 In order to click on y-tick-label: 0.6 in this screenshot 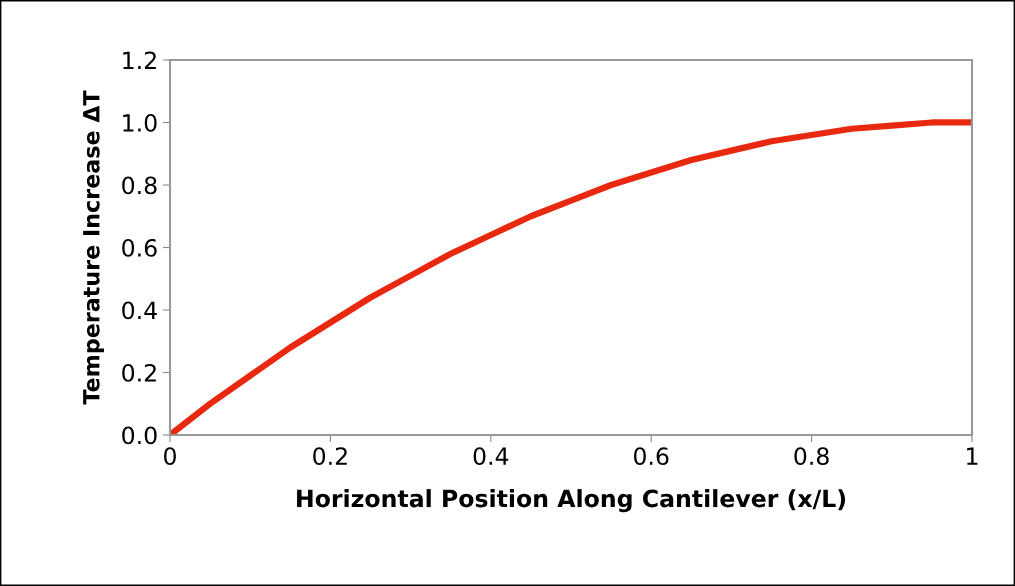, I will do `click(139, 247)`.